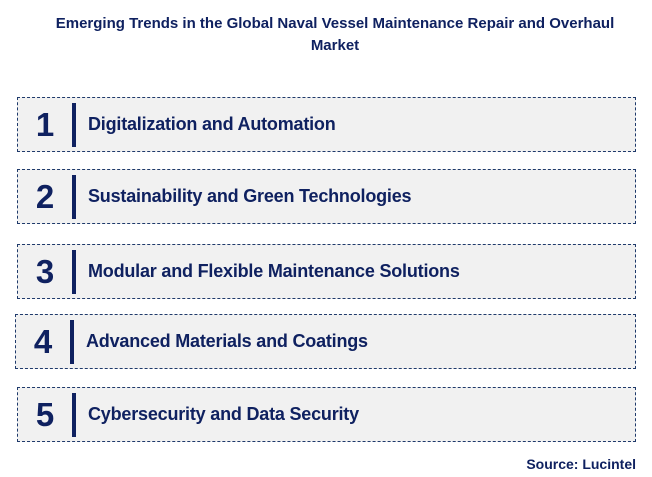 The height and width of the screenshot is (477, 652). What do you see at coordinates (45, 124) in the screenshot?
I see `trend-number: 1` at bounding box center [45, 124].